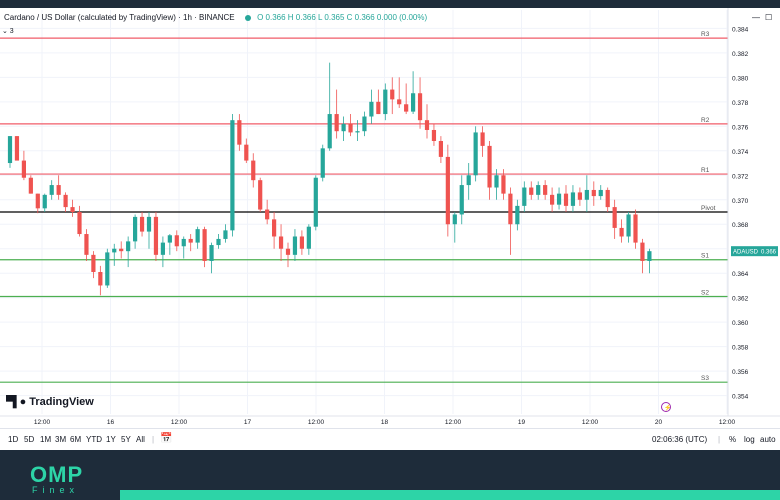 The image size is (780, 500). I want to click on range-1d: 1D, so click(13, 439).